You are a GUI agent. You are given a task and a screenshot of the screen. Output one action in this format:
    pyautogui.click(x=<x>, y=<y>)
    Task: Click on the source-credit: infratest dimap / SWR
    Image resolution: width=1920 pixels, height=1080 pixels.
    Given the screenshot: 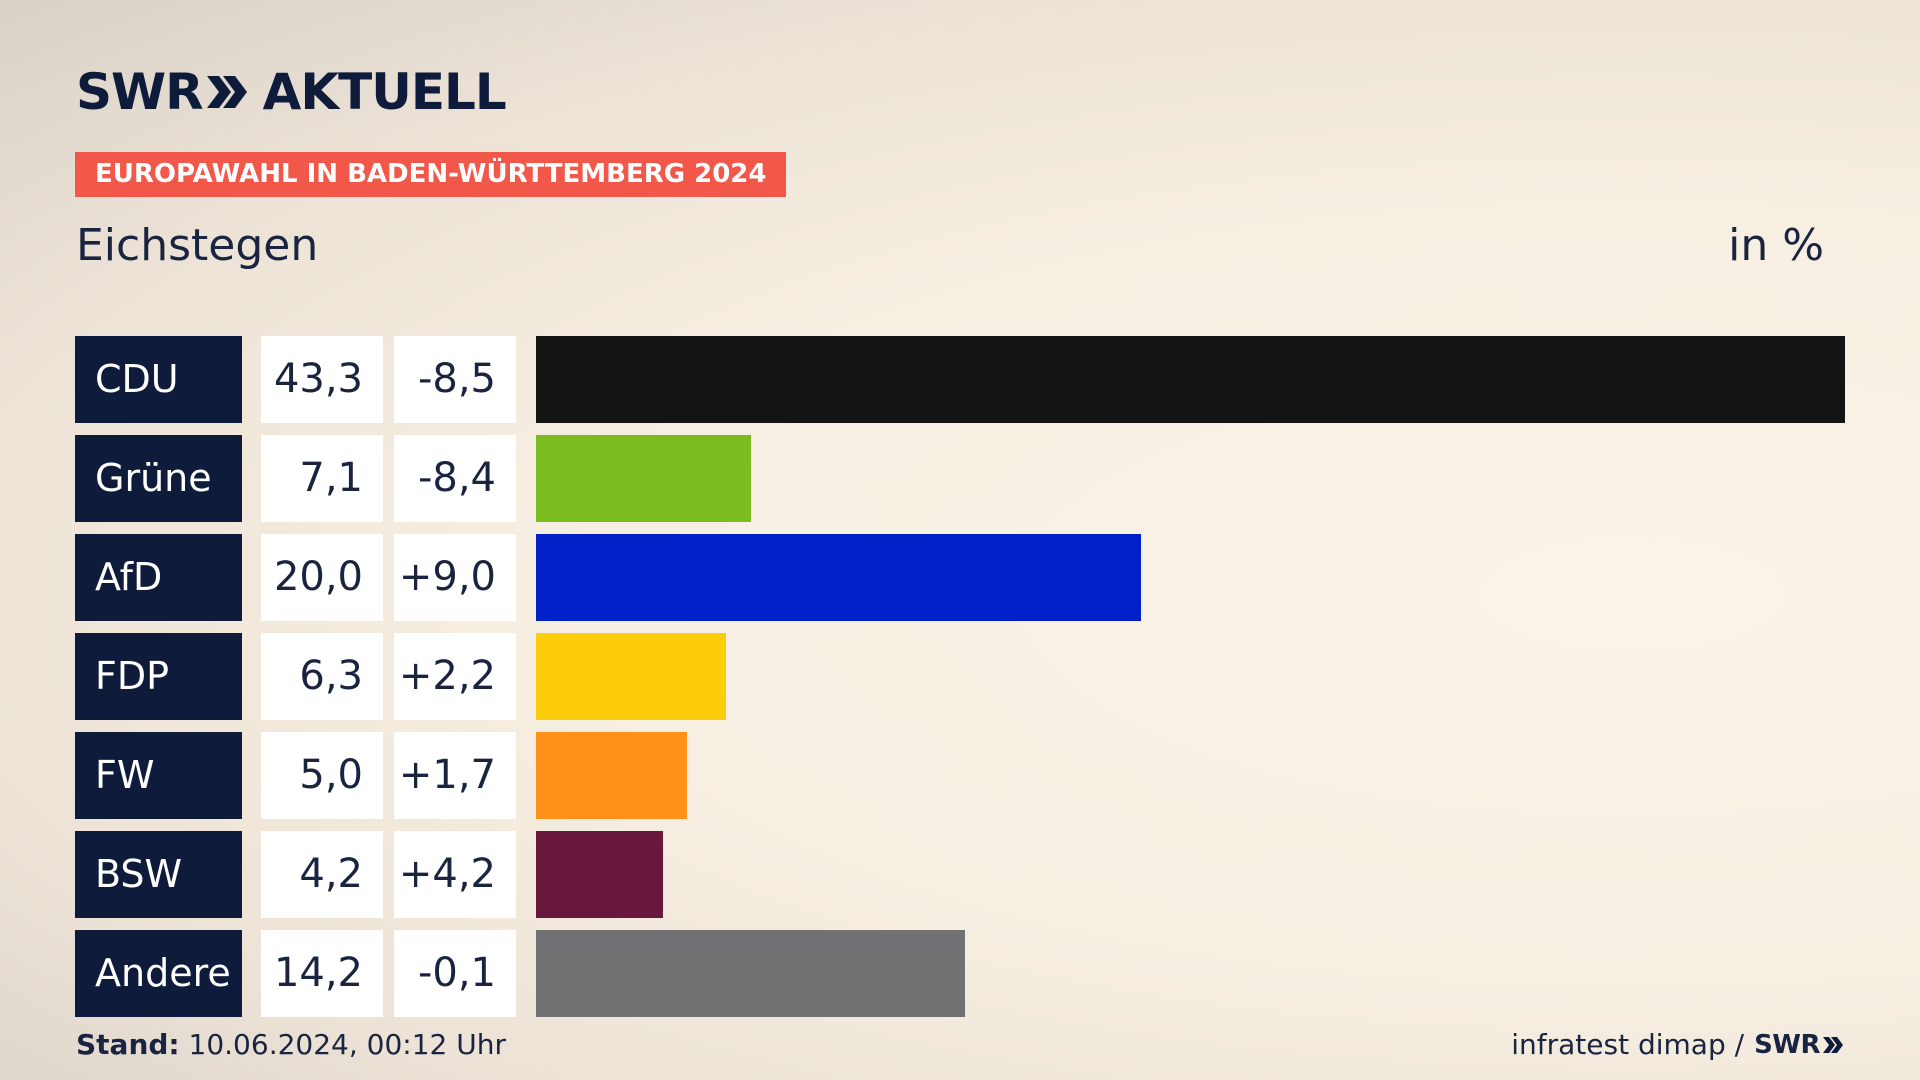 What is the action you would take?
    pyautogui.click(x=1677, y=1044)
    